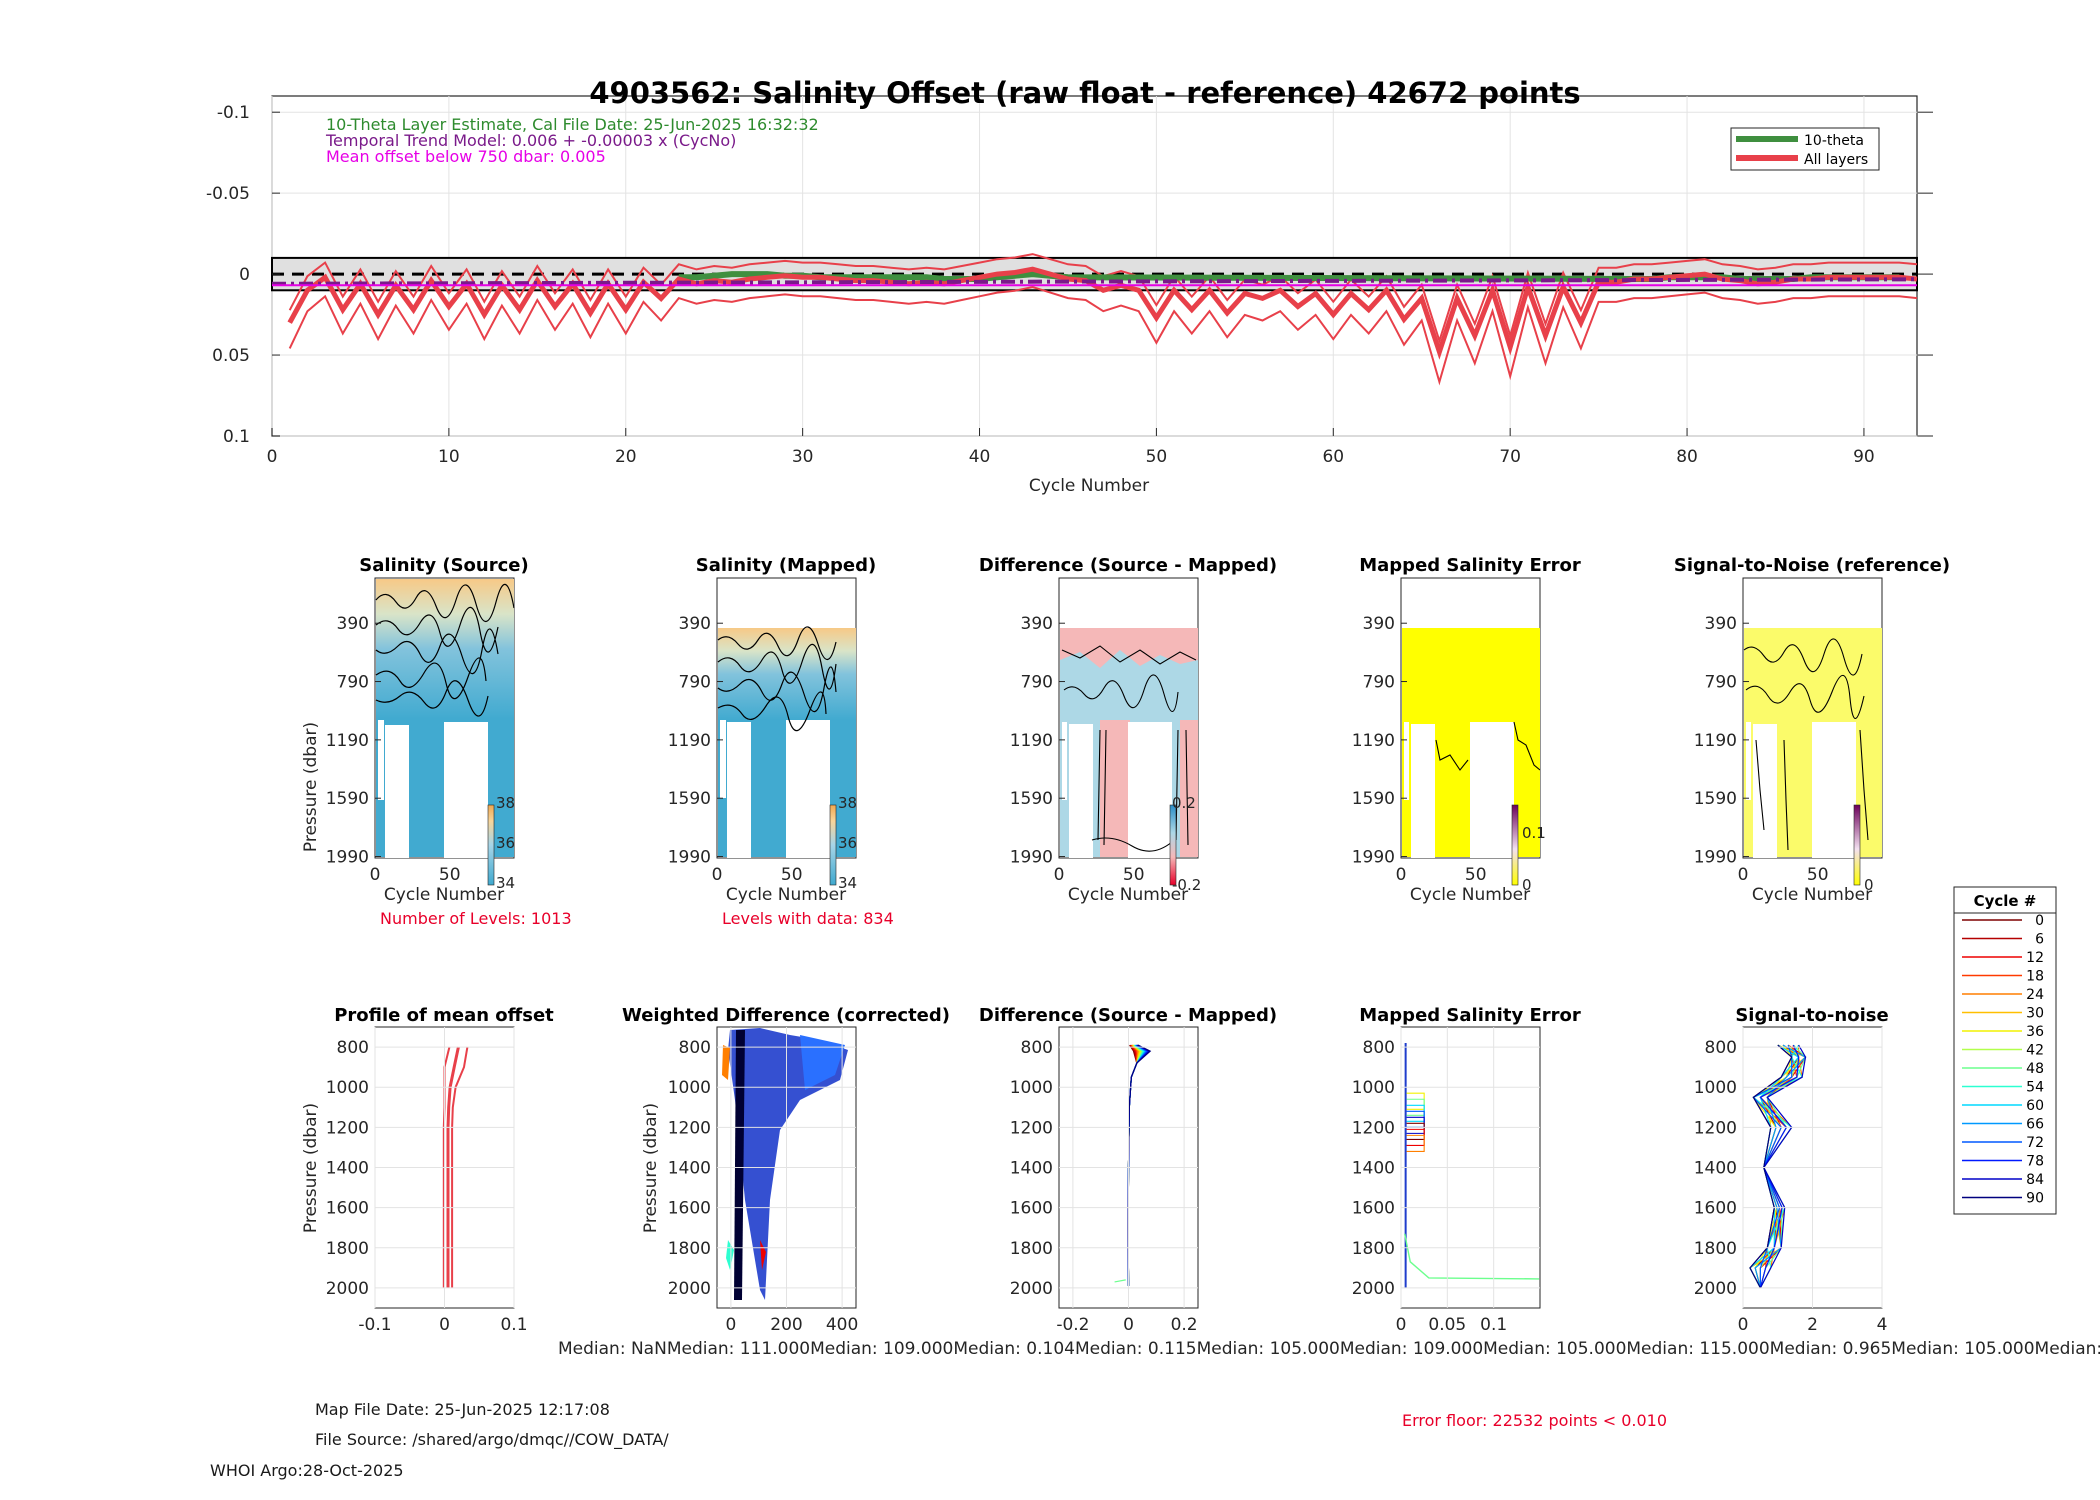 The height and width of the screenshot is (1500, 2100). Describe the element at coordinates (792, 875) in the screenshot. I see `x-tick-label: 50` at that location.